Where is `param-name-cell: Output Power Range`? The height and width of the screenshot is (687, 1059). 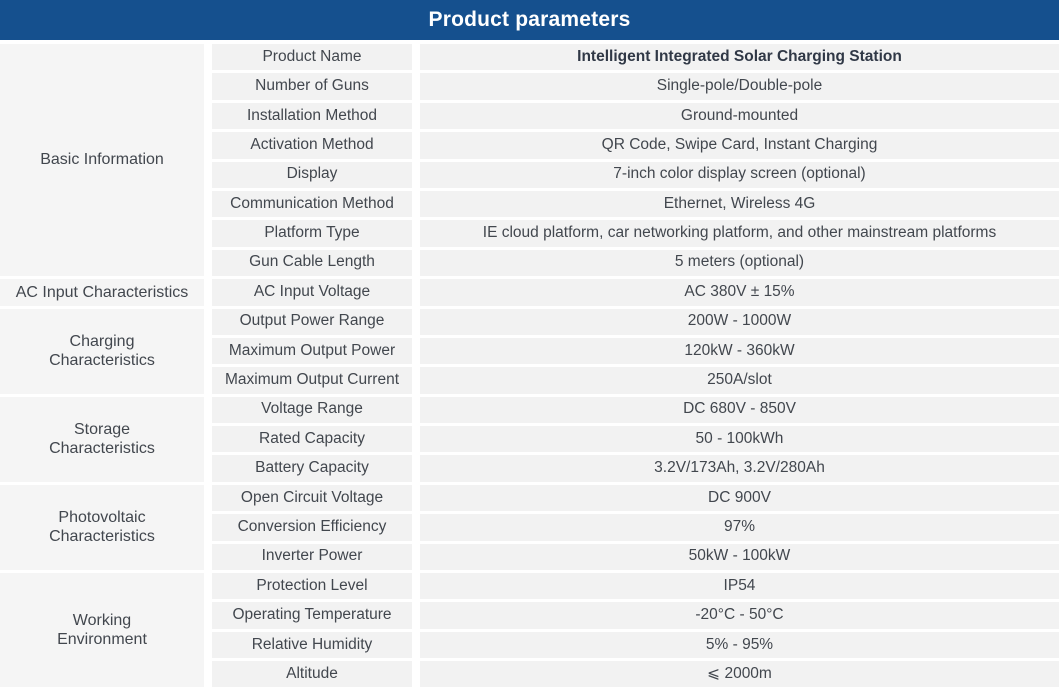
param-name-cell: Output Power Range is located at coordinates (312, 321).